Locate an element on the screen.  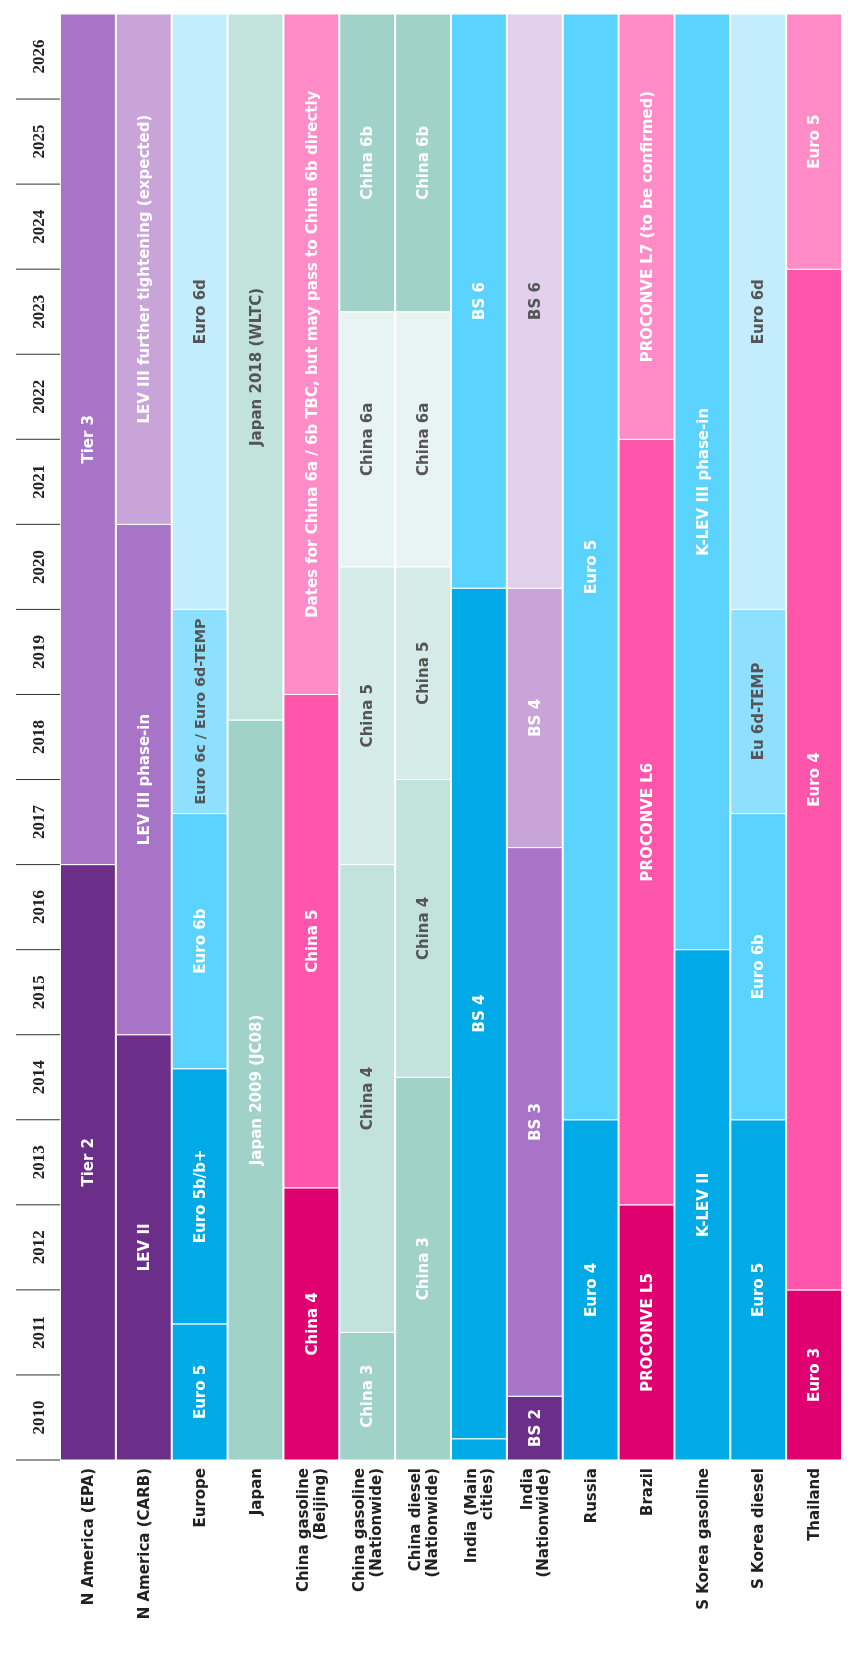
data-label: Tier 3 is located at coordinates (88, 439).